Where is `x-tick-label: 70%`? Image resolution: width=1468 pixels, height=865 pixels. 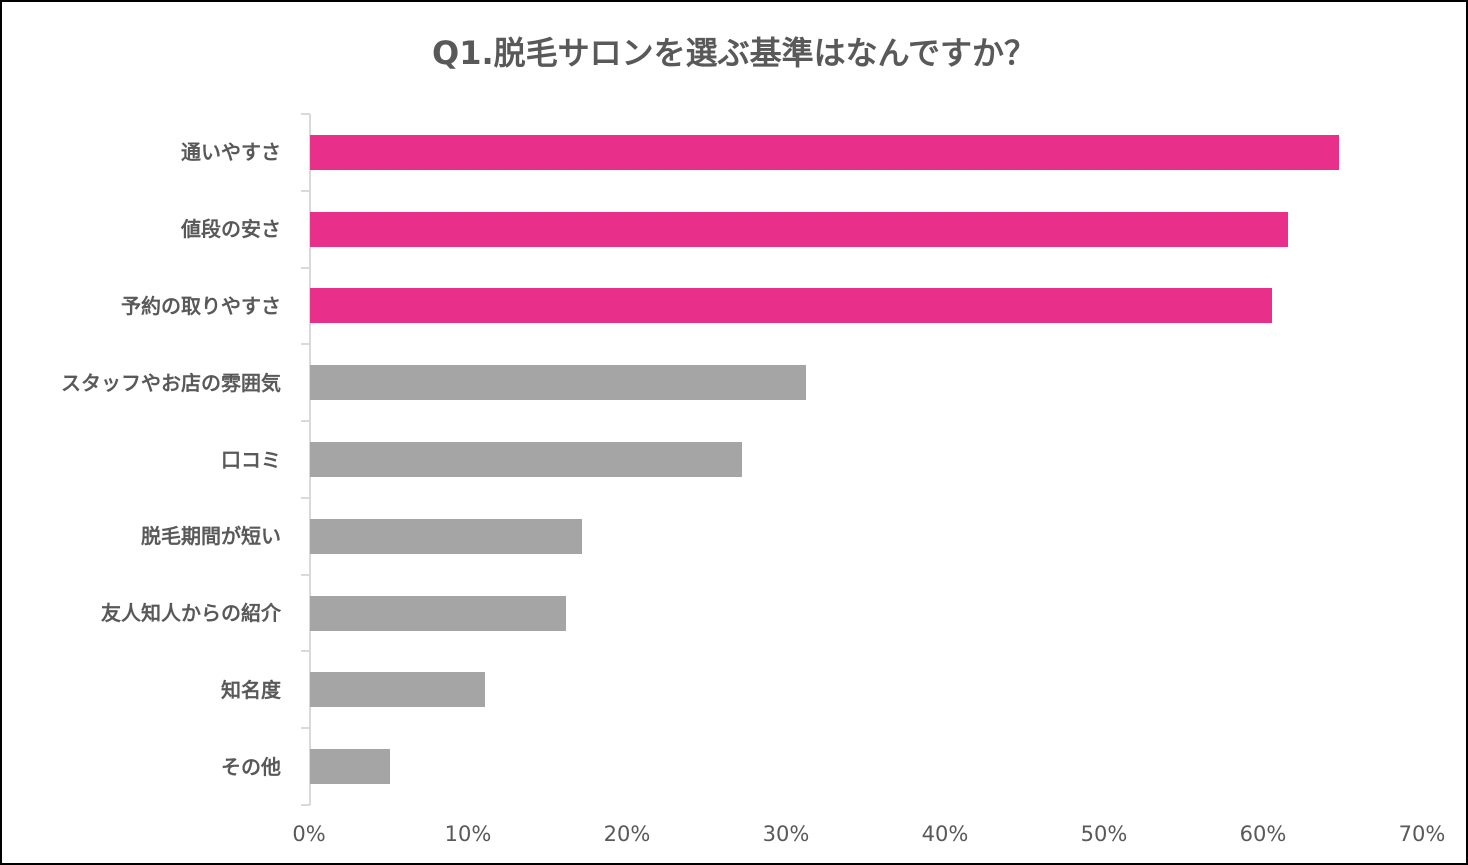
x-tick-label: 70% is located at coordinates (1422, 834).